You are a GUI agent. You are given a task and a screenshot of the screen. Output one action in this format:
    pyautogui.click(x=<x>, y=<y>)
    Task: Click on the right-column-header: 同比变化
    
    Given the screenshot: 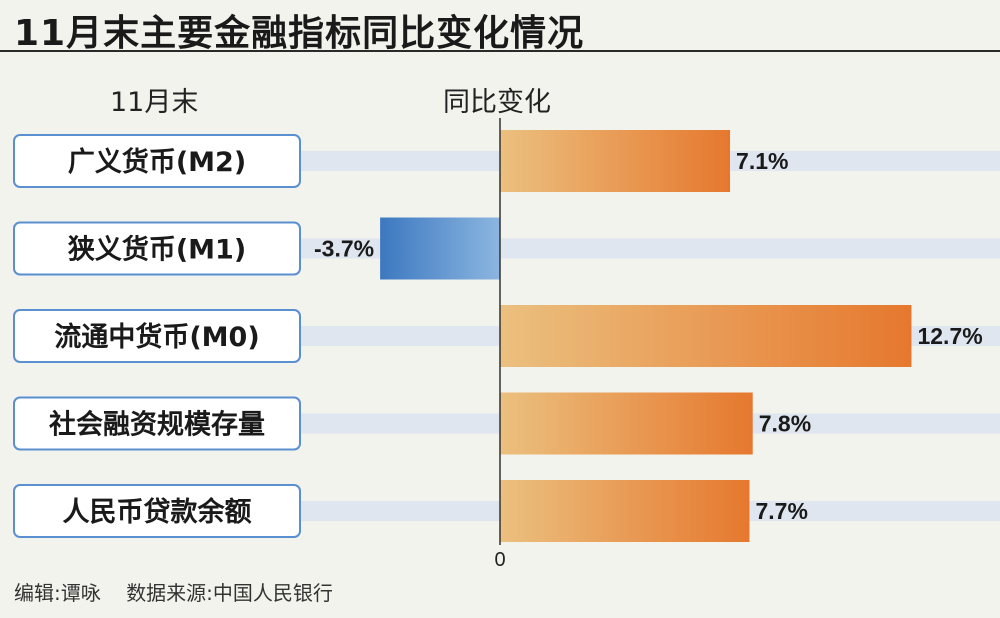 What is the action you would take?
    pyautogui.click(x=497, y=102)
    